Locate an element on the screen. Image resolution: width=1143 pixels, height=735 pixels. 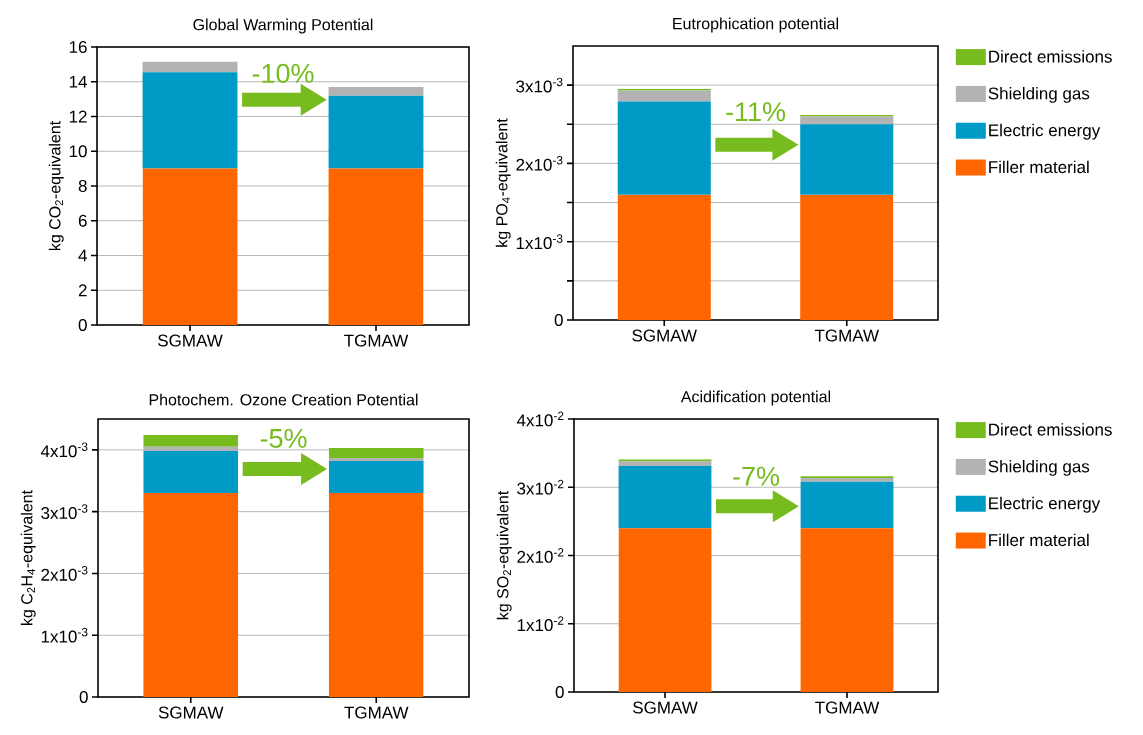
y-tick-label: 4x10$^{-2}$ is located at coordinates (540, 419).